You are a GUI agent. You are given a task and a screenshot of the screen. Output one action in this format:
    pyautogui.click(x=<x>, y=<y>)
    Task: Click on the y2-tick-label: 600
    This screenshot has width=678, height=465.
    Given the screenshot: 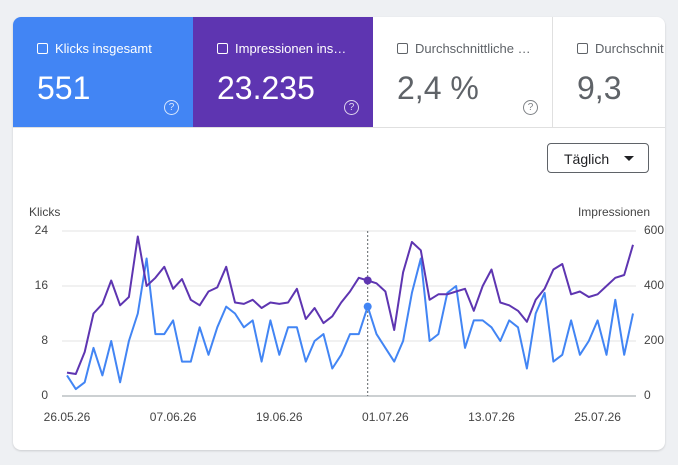 What is the action you would take?
    pyautogui.click(x=654, y=230)
    